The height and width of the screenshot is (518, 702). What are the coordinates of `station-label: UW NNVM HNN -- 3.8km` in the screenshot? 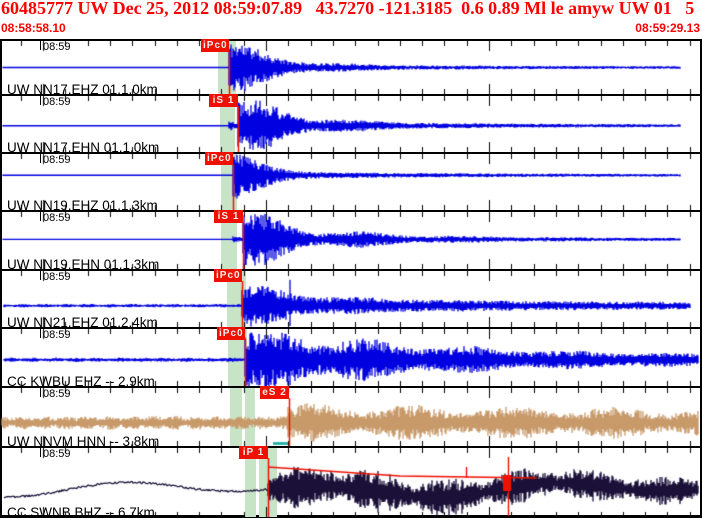 It's located at (83, 441).